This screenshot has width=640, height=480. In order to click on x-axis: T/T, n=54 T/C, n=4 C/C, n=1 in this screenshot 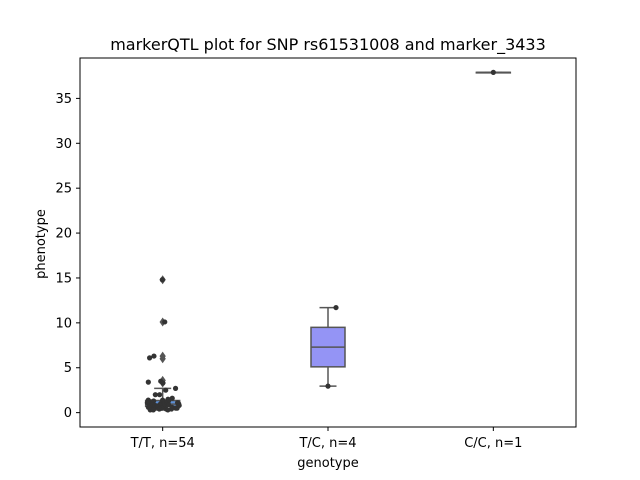, I will do `click(326, 439)`.